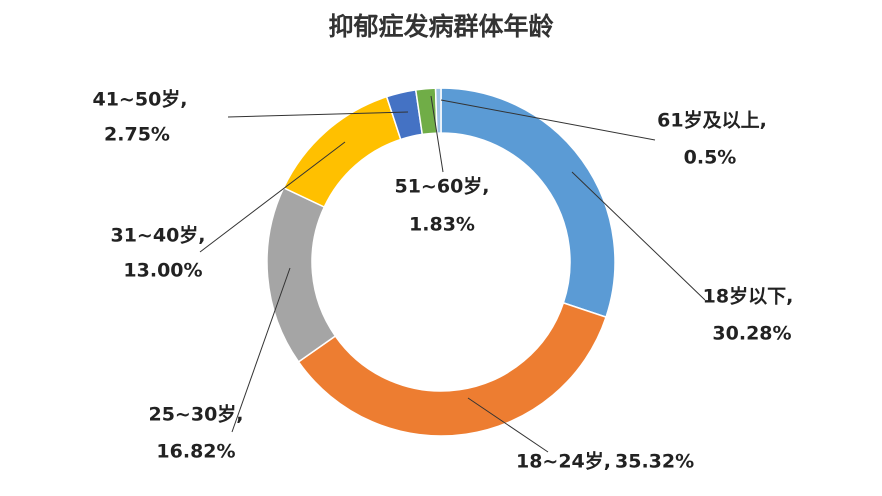 This screenshot has width=882, height=496. I want to click on category-label: 18岁以下,, so click(748, 296).